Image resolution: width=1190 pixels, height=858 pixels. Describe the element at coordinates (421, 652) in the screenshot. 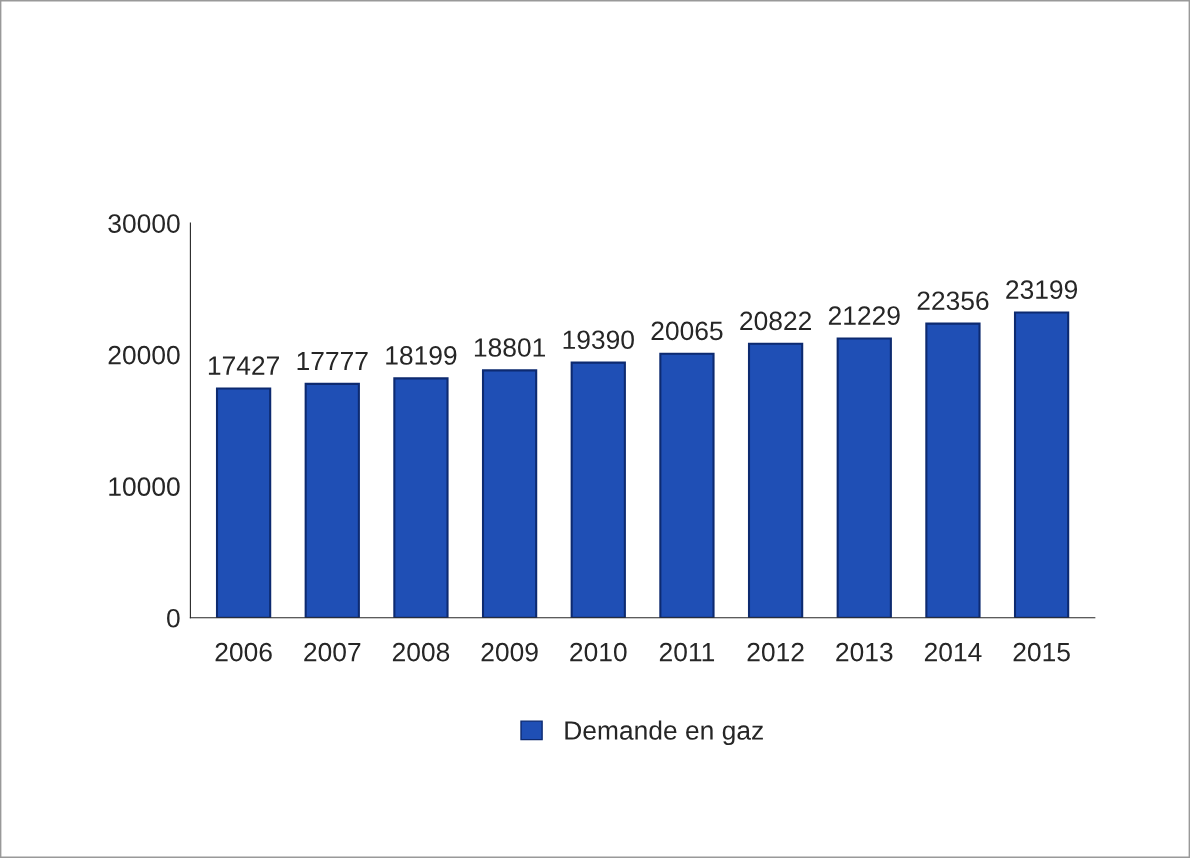

I see `x-tick-label: 2008` at that location.